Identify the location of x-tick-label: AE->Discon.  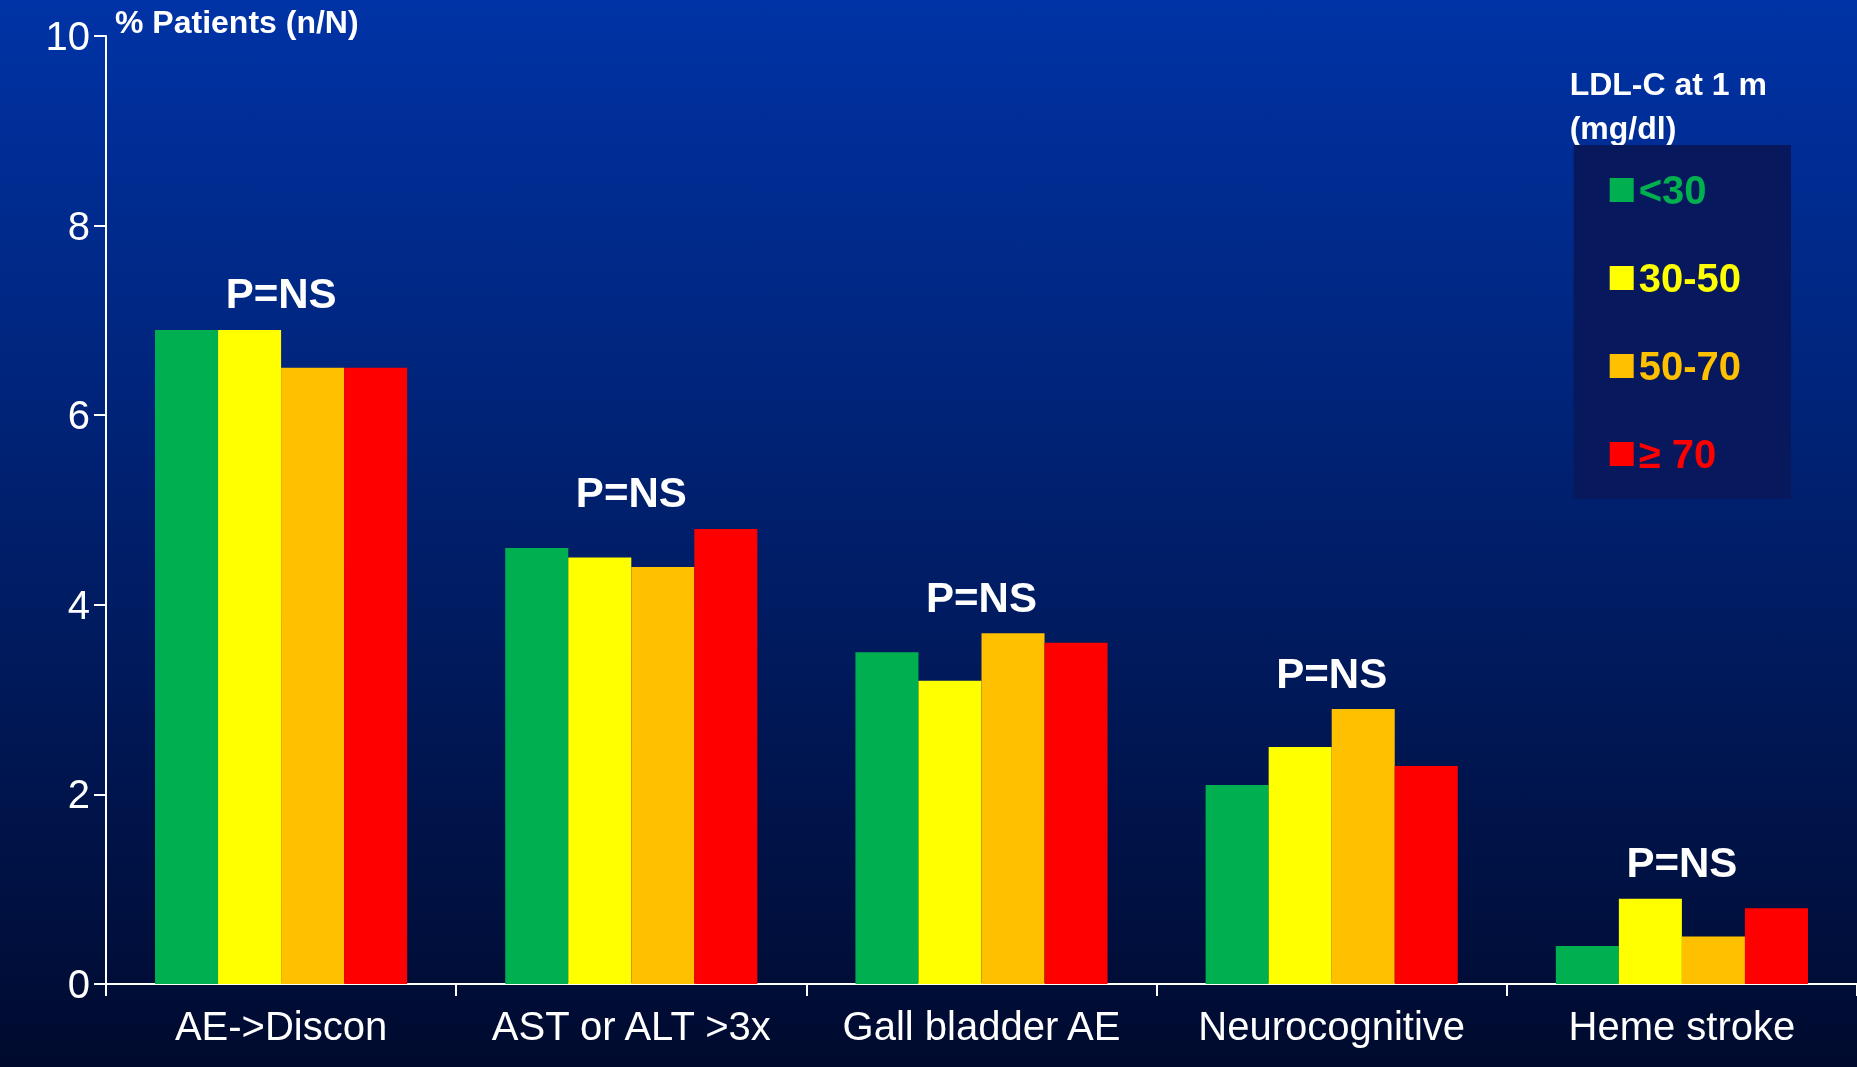
(281, 1026).